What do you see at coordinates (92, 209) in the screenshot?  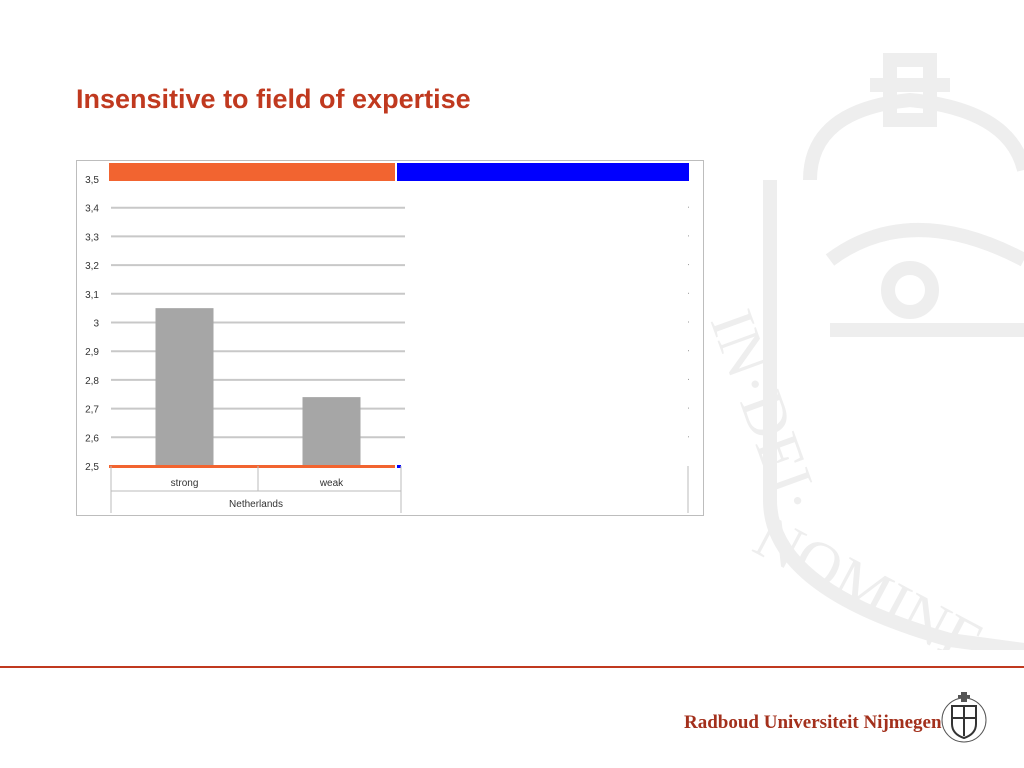 I see `y-tick-label: 3,4` at bounding box center [92, 209].